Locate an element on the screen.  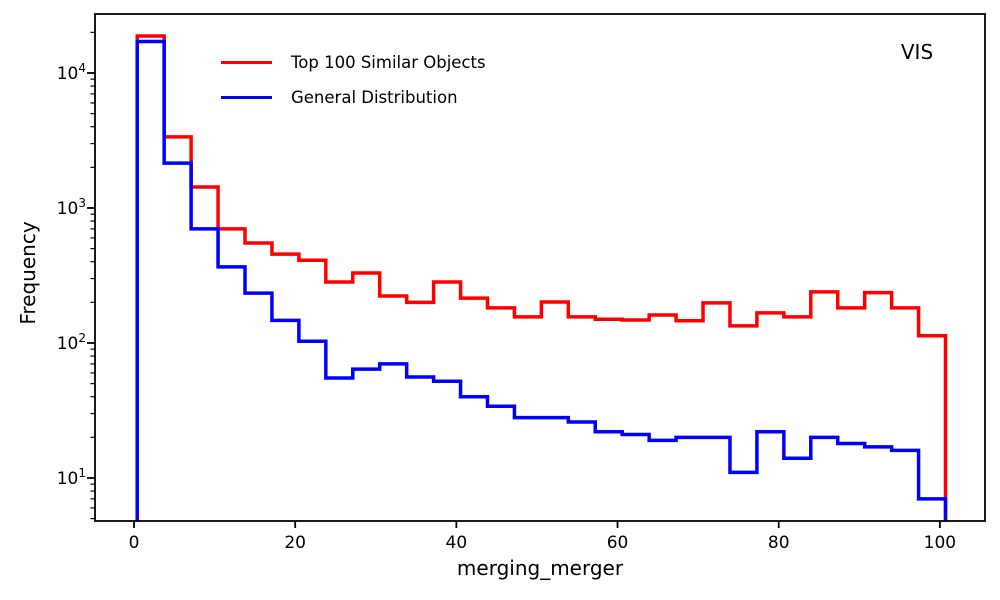
legend-label-top-100: Top 100 Similar Objects is located at coordinates (388, 62).